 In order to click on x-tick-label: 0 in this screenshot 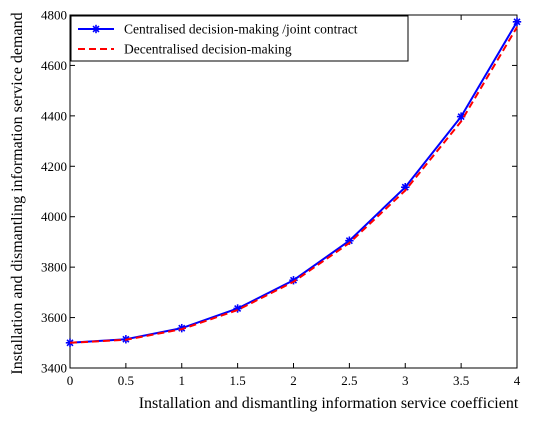, I will do `click(70, 380)`.